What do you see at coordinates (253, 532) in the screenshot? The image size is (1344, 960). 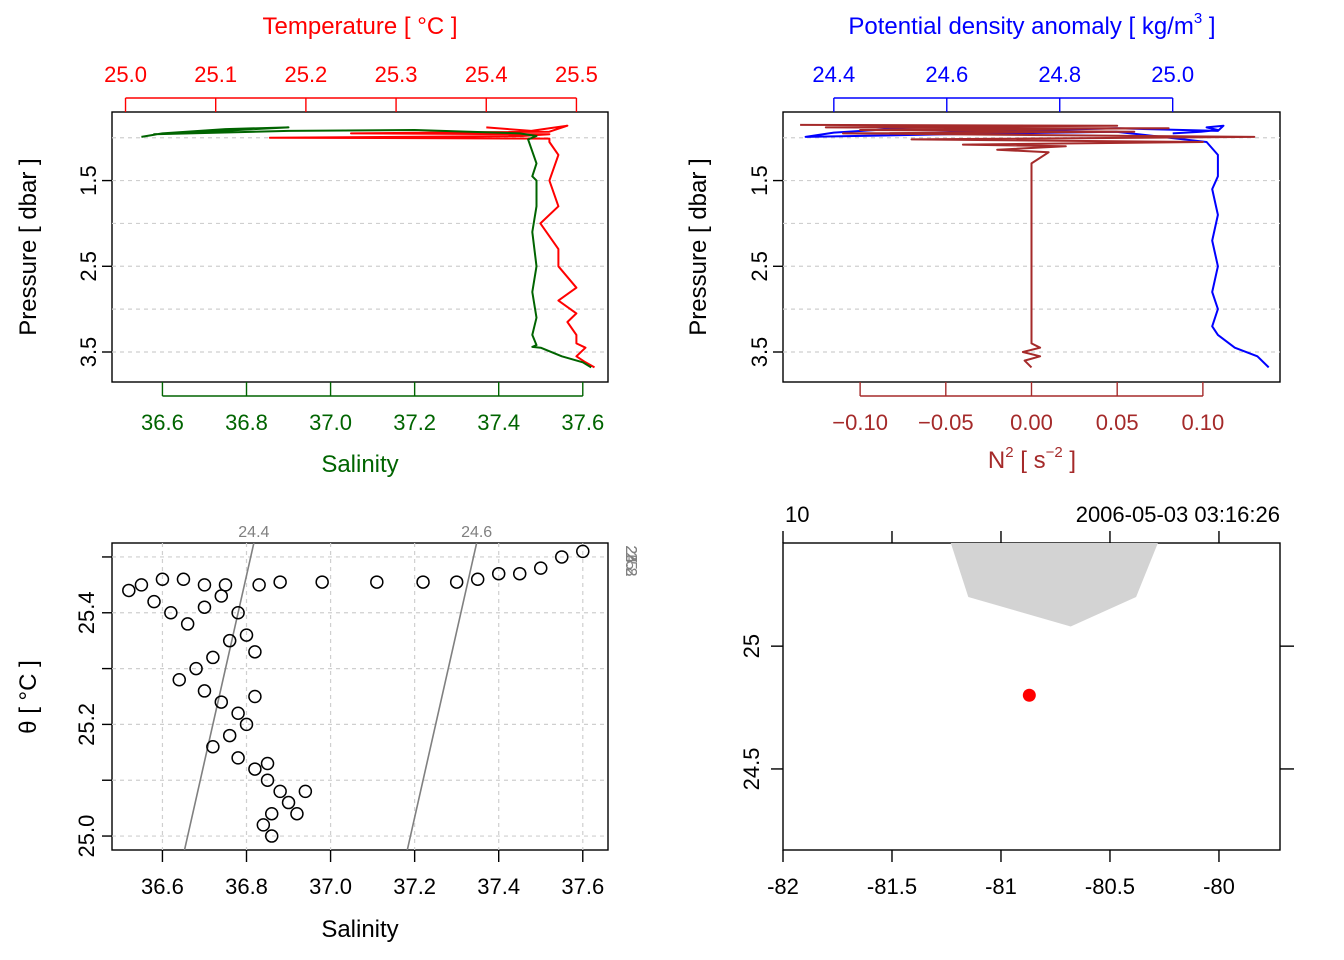 I see `isopycnal-label: 24.4` at bounding box center [253, 532].